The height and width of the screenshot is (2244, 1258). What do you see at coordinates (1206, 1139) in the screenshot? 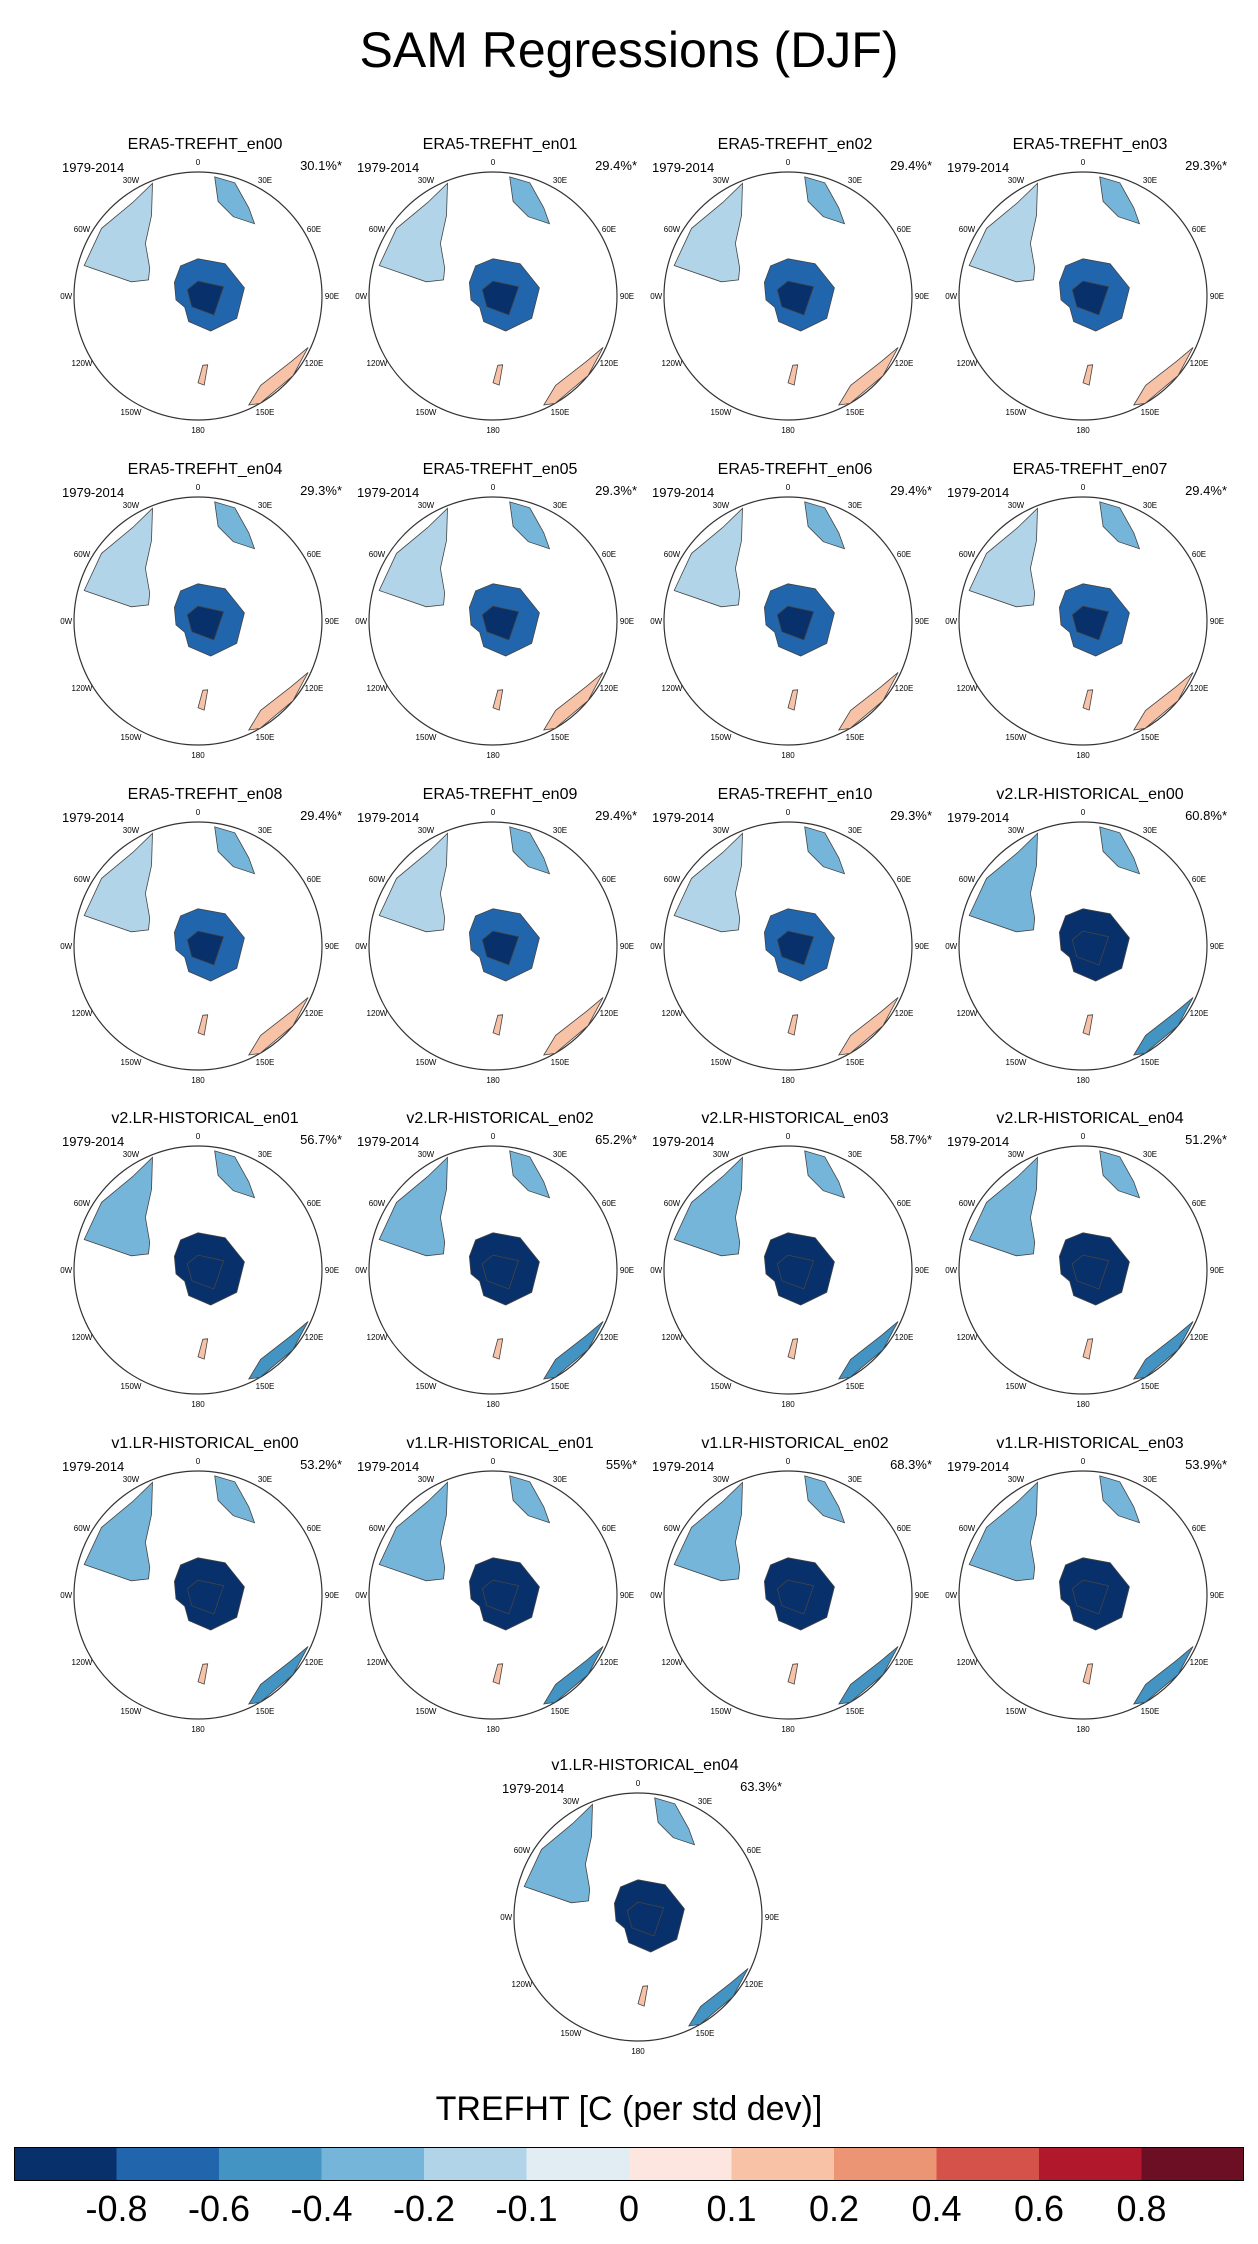
I see `panel-variance-explained: 51.2%*` at bounding box center [1206, 1139].